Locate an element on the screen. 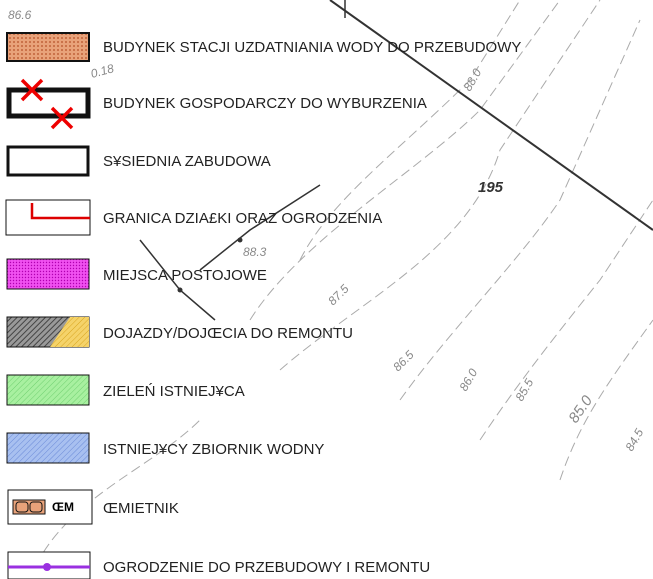 This screenshot has height=579, width=653. legend-label: S¥SIEDNIA ZABUDOWA is located at coordinates (187, 161).